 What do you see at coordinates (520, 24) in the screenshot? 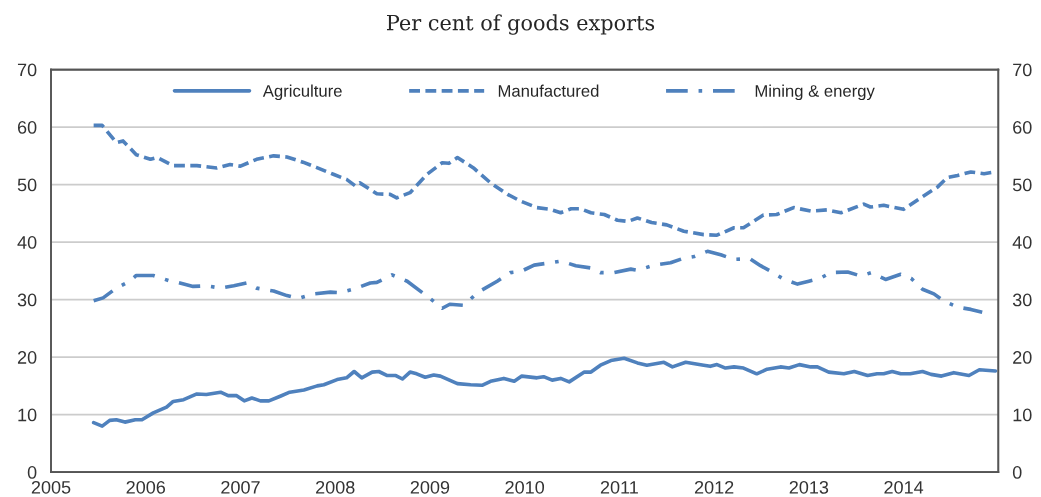
I see `chart-title: Per cent of goods exports` at bounding box center [520, 24].